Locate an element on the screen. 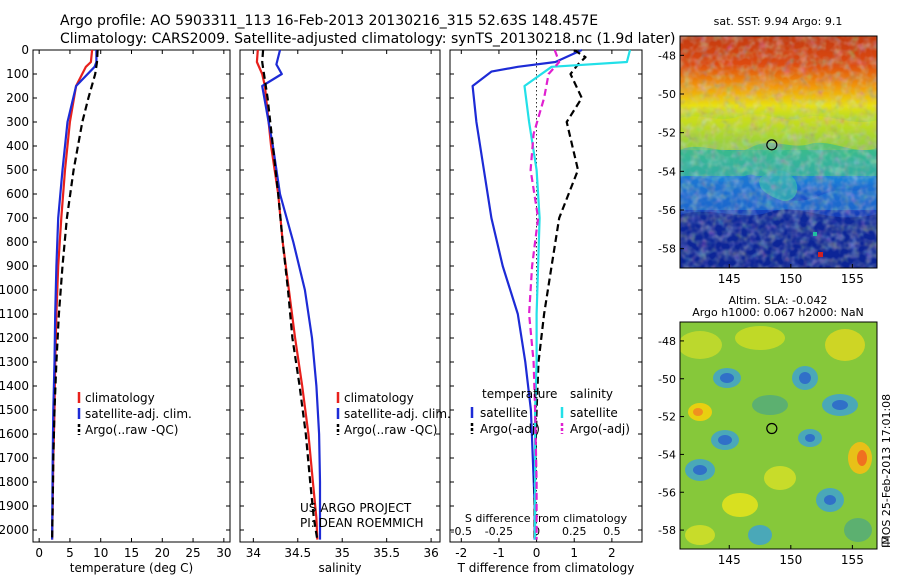 This screenshot has width=900, height=580. y-tick-label: 500 is located at coordinates (17, 170).